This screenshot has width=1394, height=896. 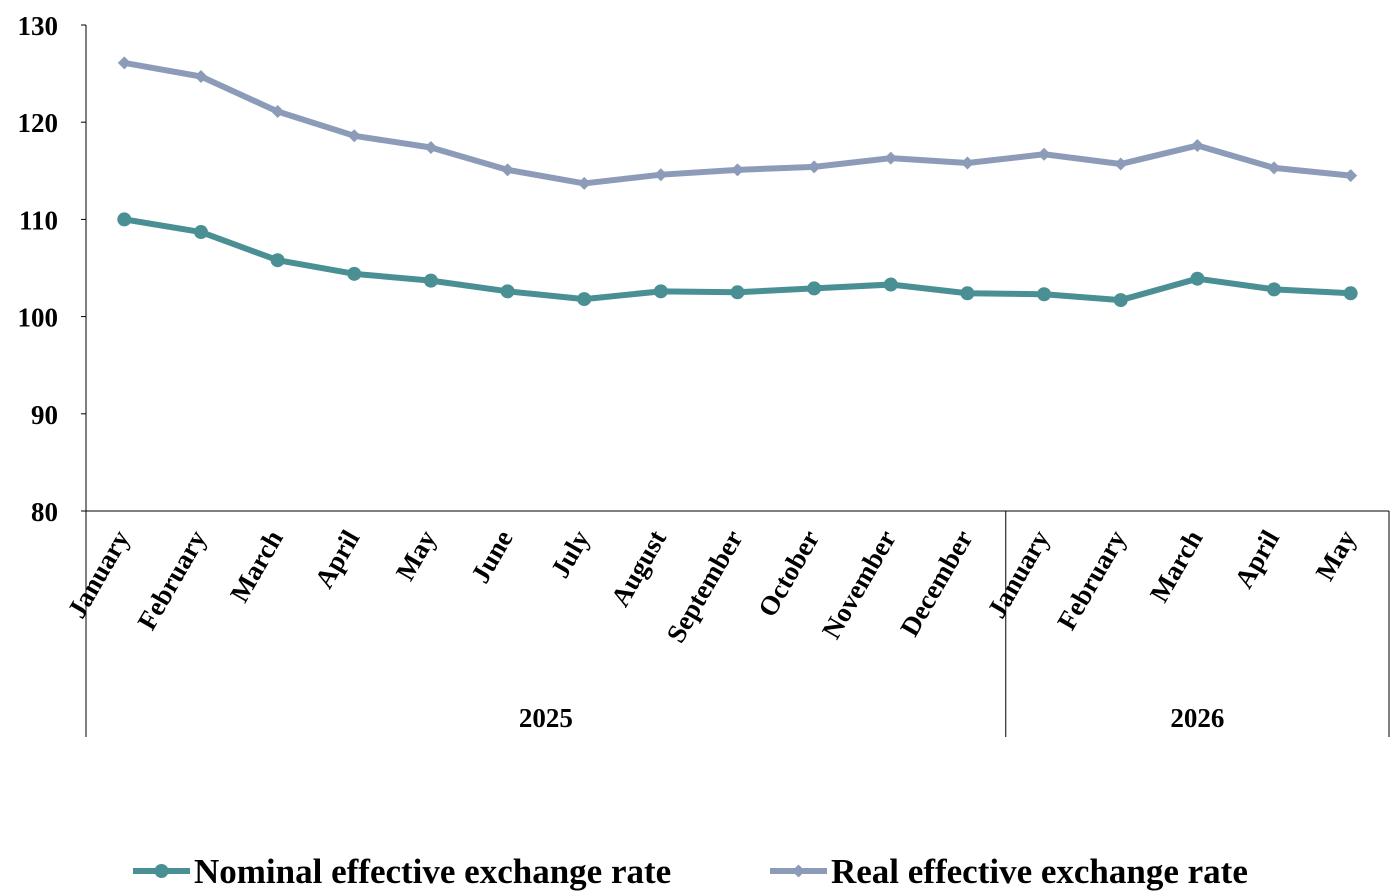 What do you see at coordinates (737, 123) in the screenshot?
I see `series-real` at bounding box center [737, 123].